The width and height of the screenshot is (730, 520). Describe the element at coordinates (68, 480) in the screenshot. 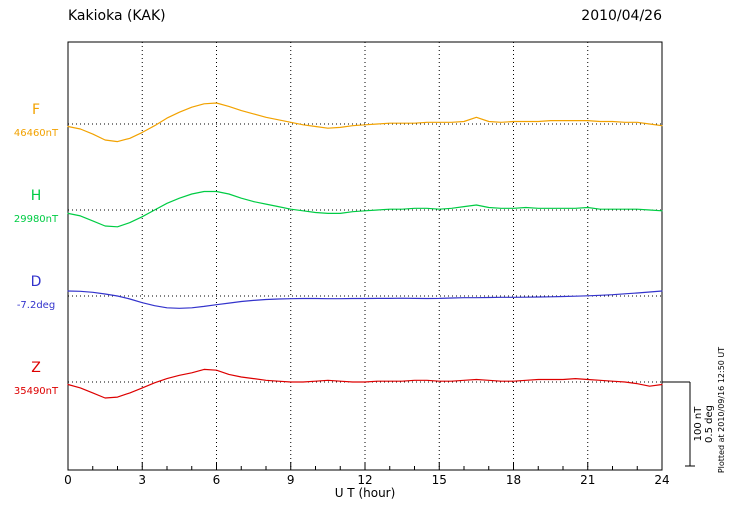

I see `x-tick-label: 0` at that location.